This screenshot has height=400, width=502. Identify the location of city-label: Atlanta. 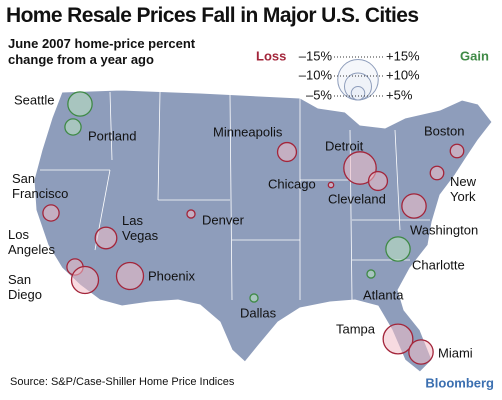
(383, 294).